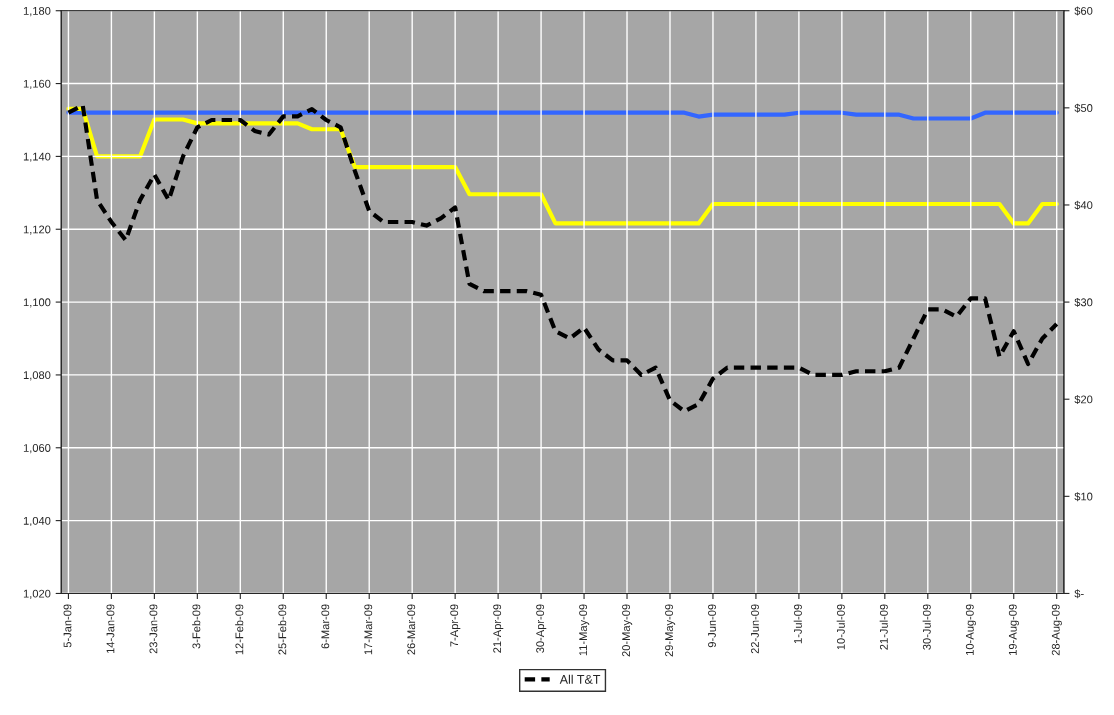  I want to click on y-tick-label: 1,180, so click(37, 11).